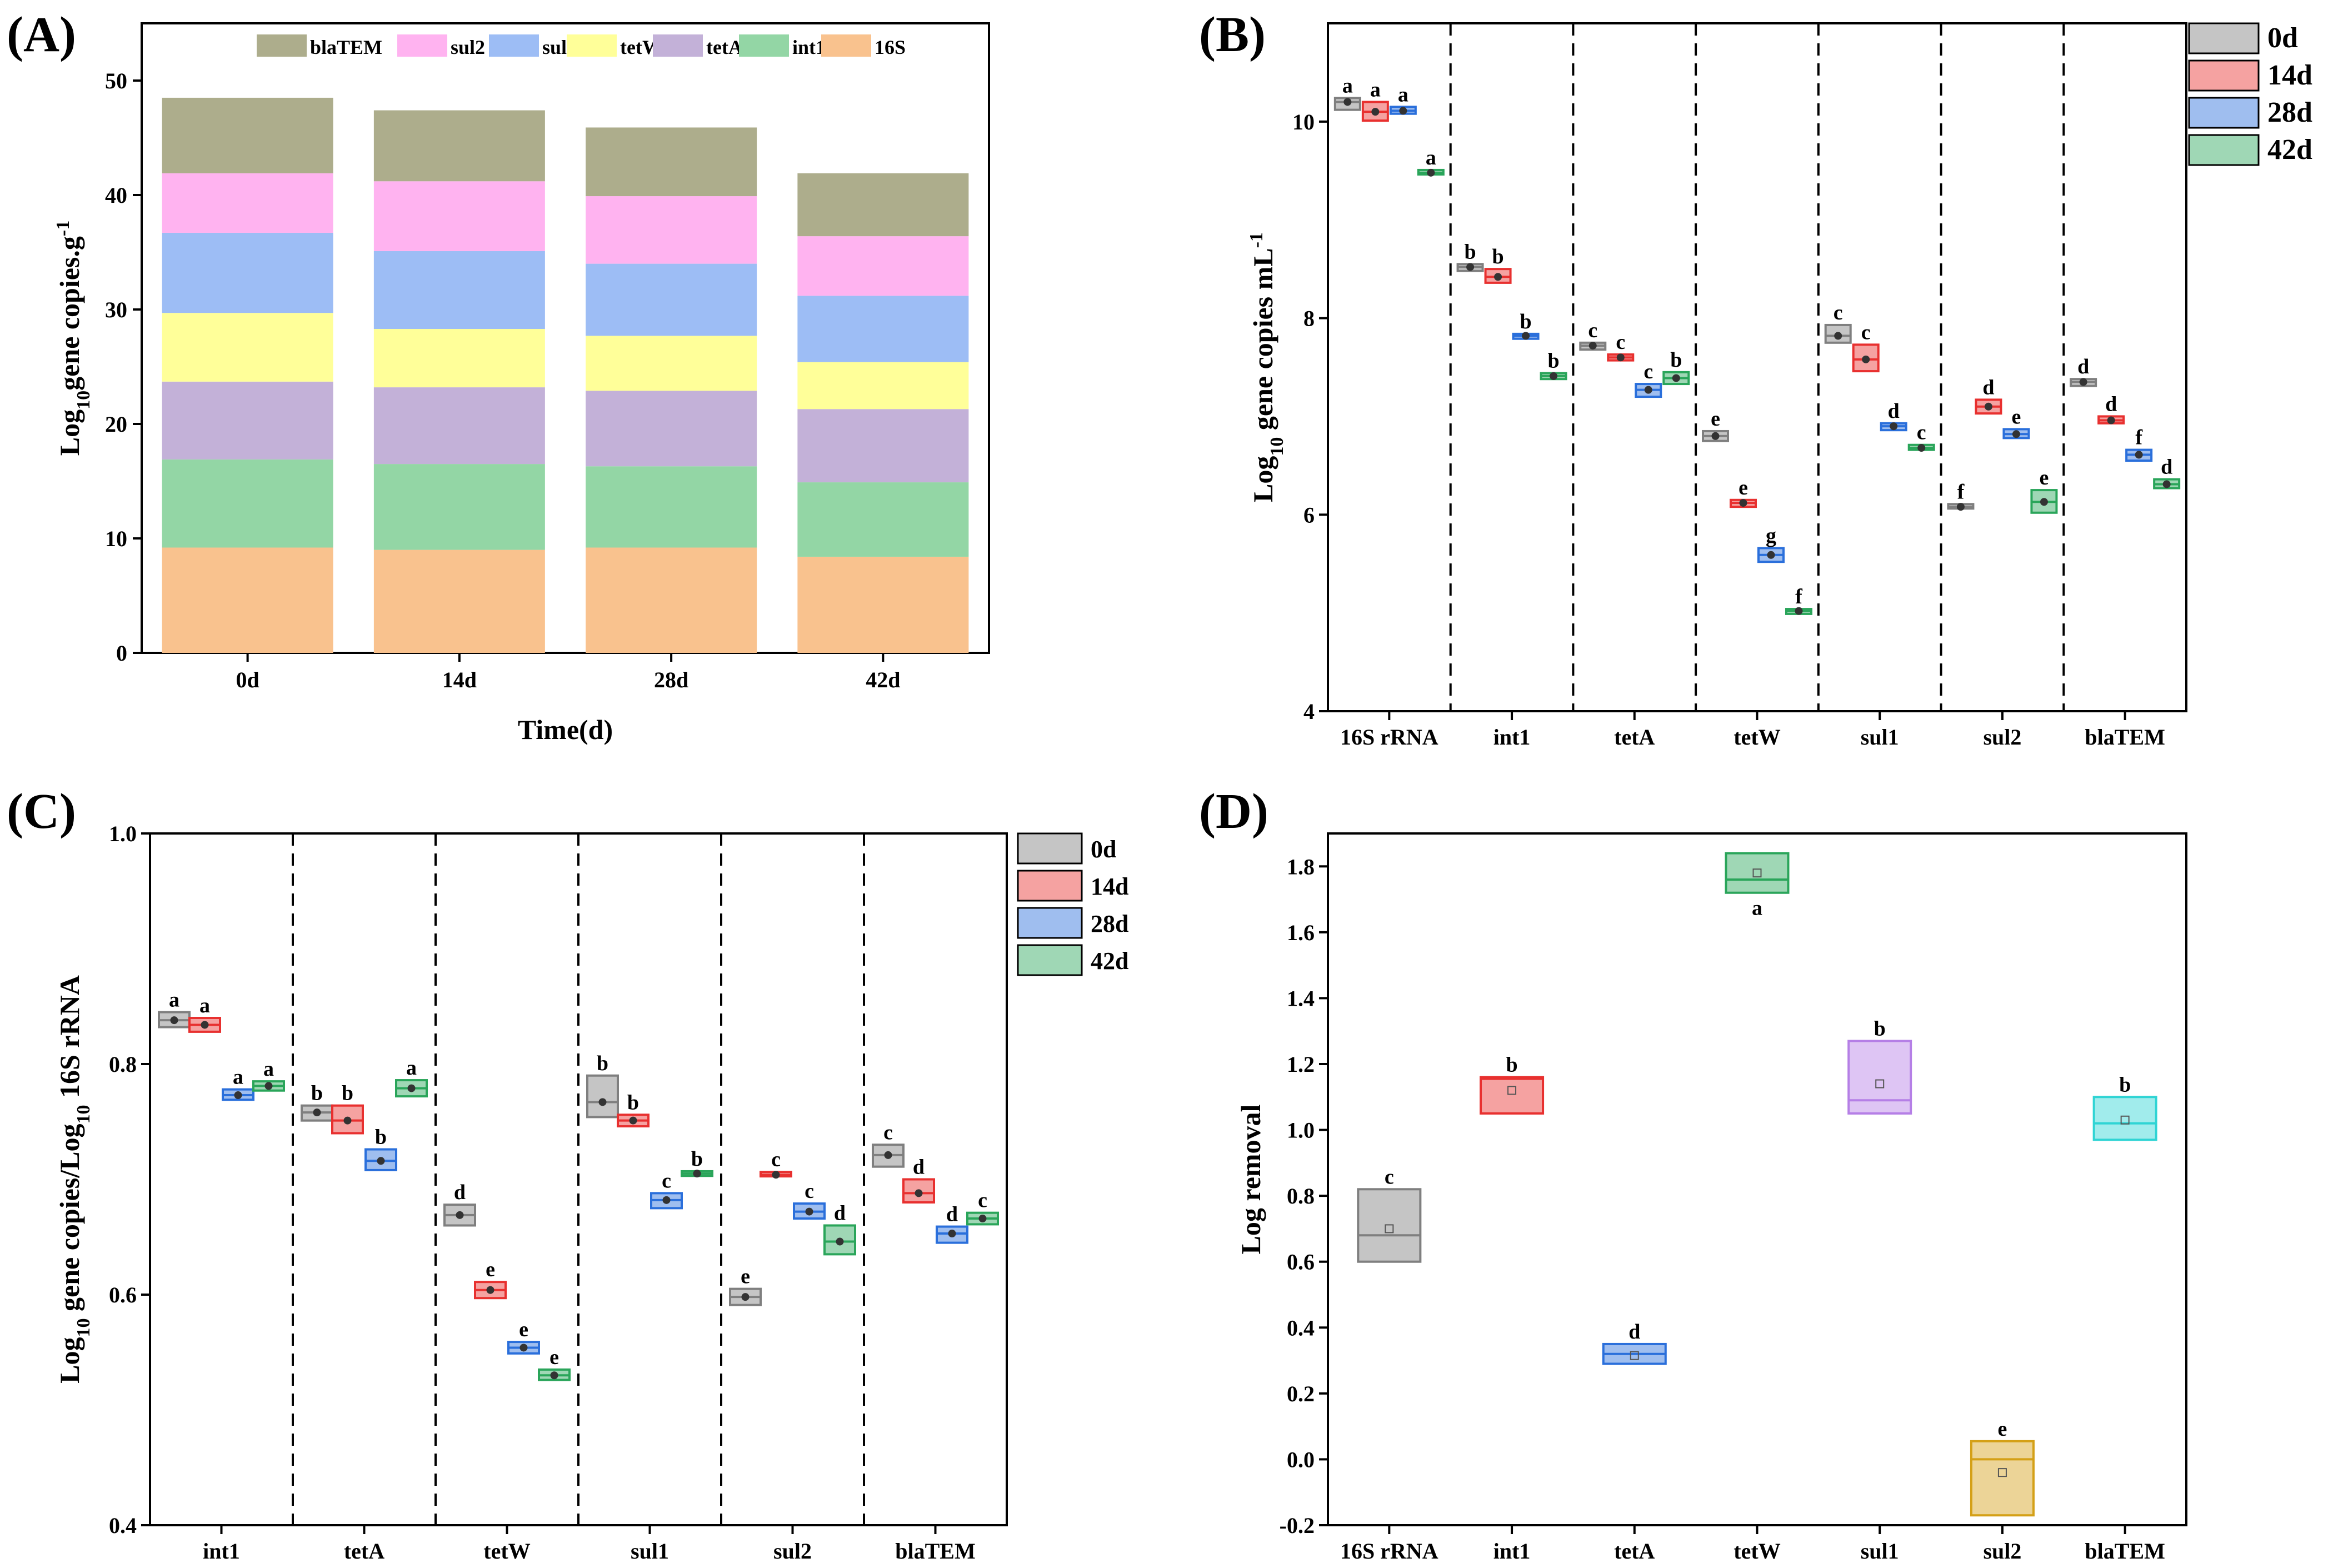 The width and height of the screenshot is (2328, 1568). What do you see at coordinates (1301, 1064) in the screenshot?
I see `y-tick-label: 1.2` at bounding box center [1301, 1064].